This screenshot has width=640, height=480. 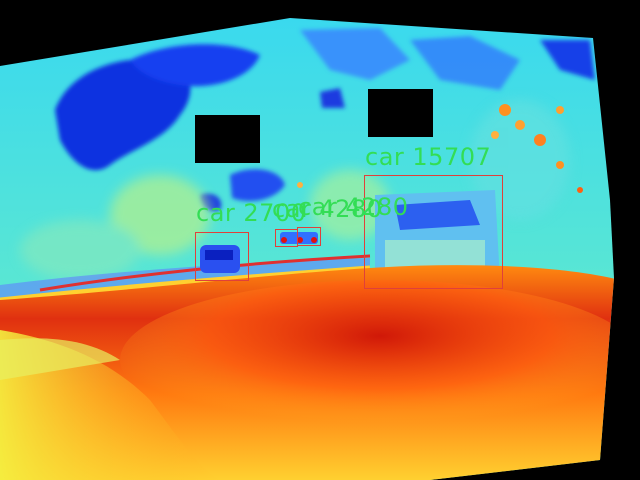 I want to click on warm-foliage-specks, so click(x=440, y=148).